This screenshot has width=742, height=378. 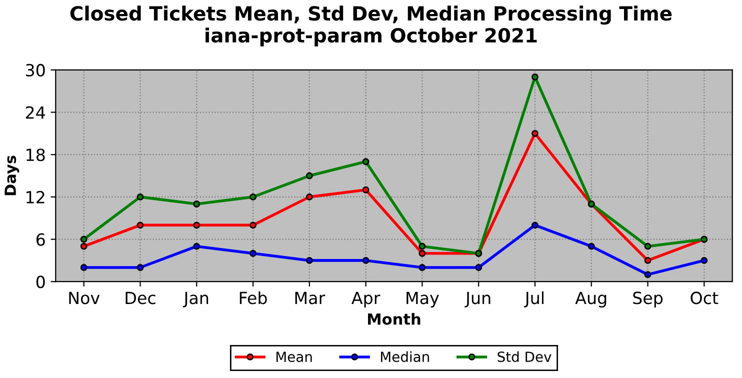 I want to click on y-axis-title: Days, so click(x=12, y=176).